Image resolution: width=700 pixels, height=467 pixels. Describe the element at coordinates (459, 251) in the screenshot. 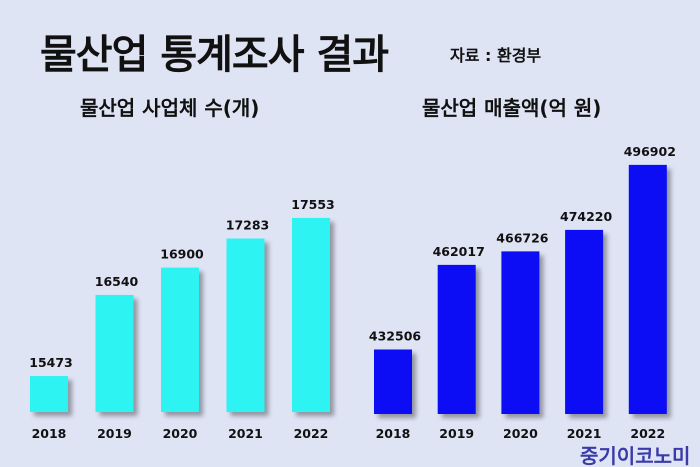

I see `data-label: 462017` at that location.